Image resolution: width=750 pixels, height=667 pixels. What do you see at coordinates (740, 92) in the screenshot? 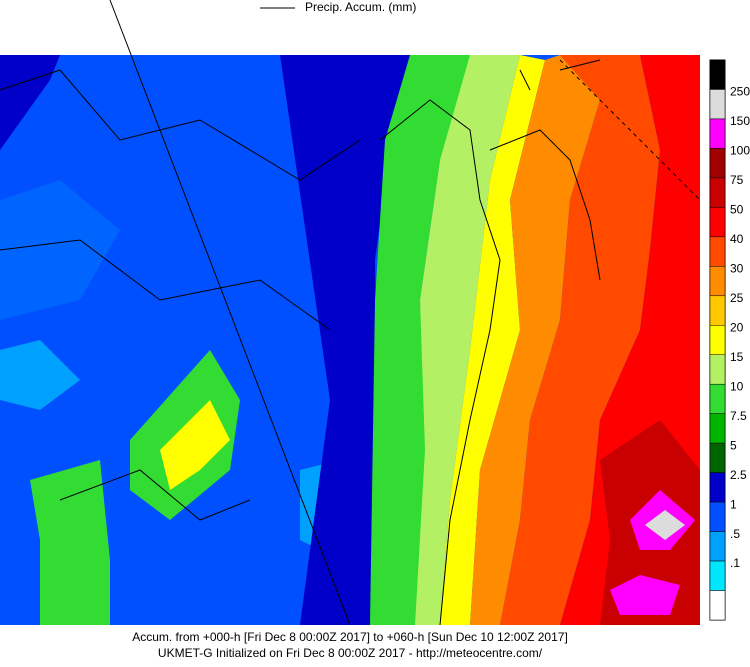
I see `colorbar-label: 250` at bounding box center [740, 92].